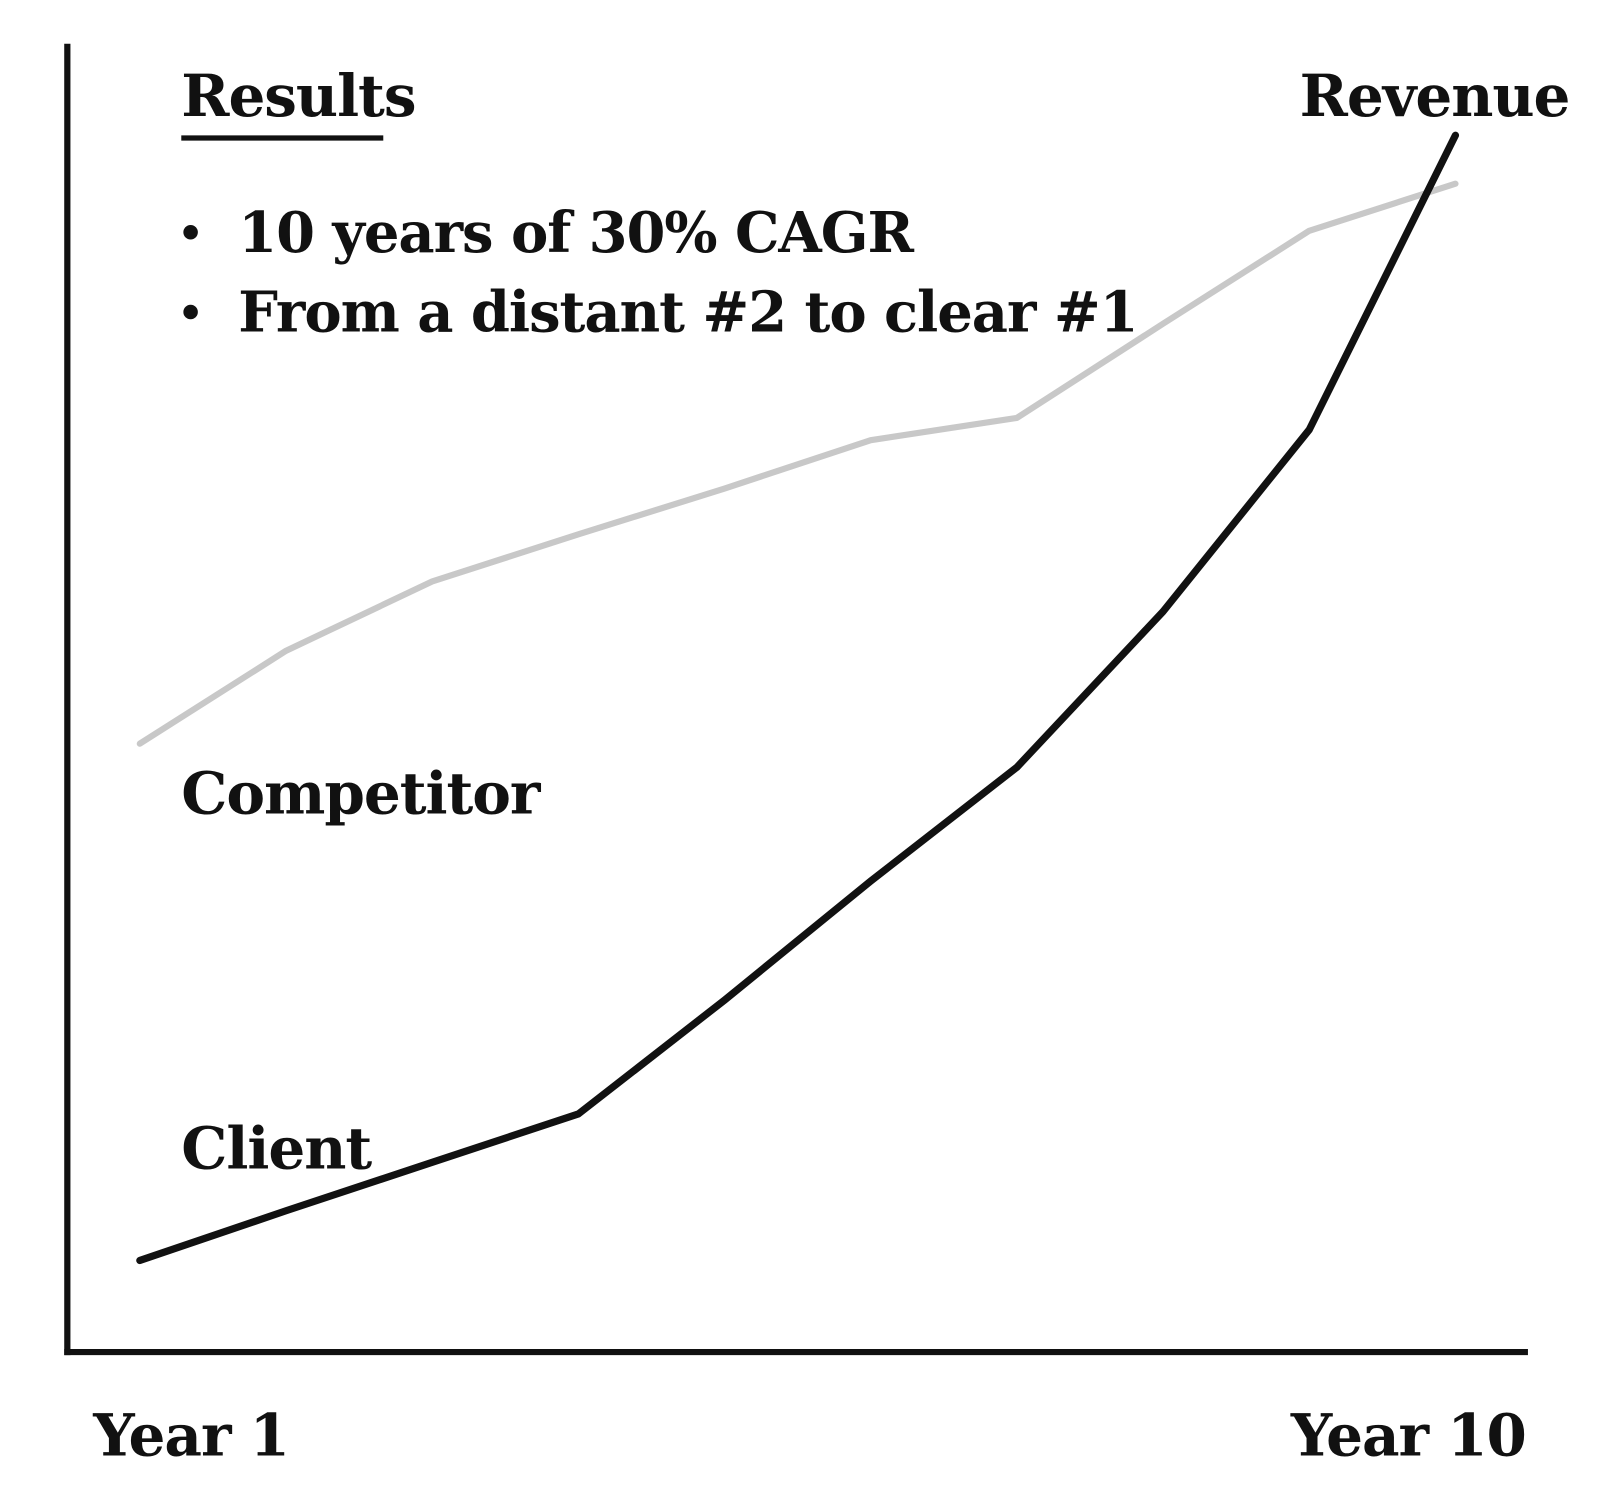  Describe the element at coordinates (576, 233) in the screenshot. I see `annotation: 10 years of 30% CAGR` at that location.